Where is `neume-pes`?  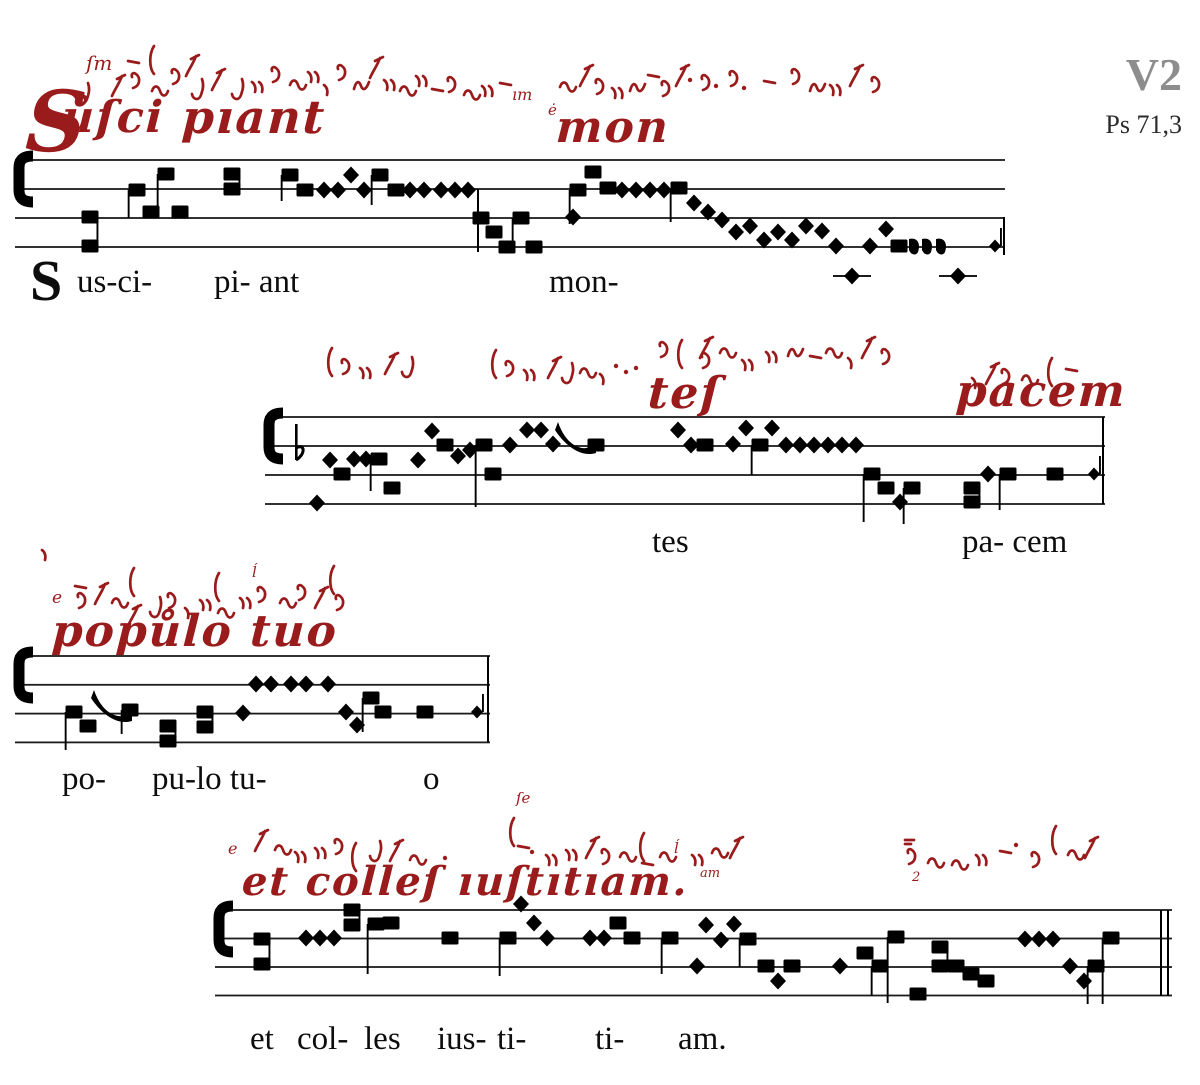
neume-pes is located at coordinates (197, 89).